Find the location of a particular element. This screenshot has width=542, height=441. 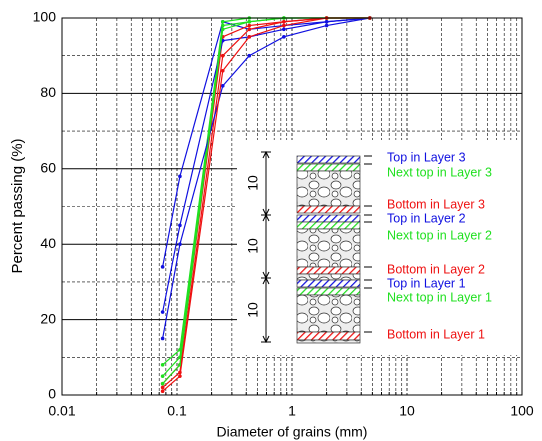

y-tick-label: 20 is located at coordinates (48, 318).